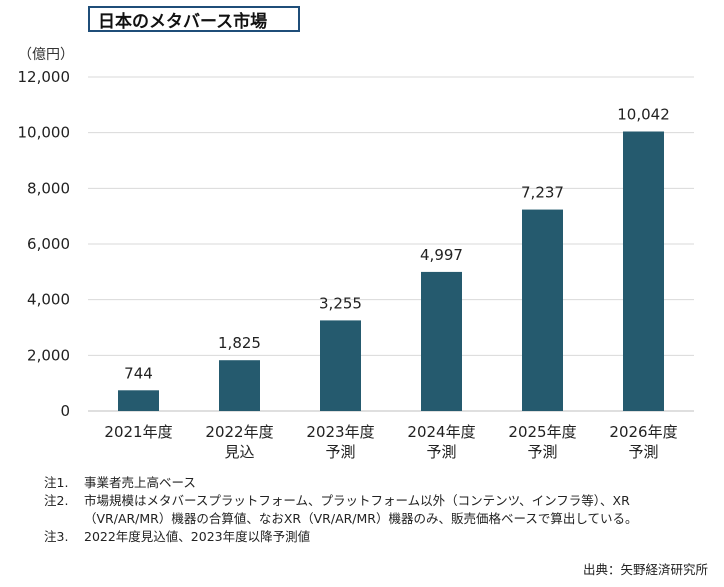 The height and width of the screenshot is (587, 724). I want to click on x-tick-label: 2022年度, so click(239, 432).